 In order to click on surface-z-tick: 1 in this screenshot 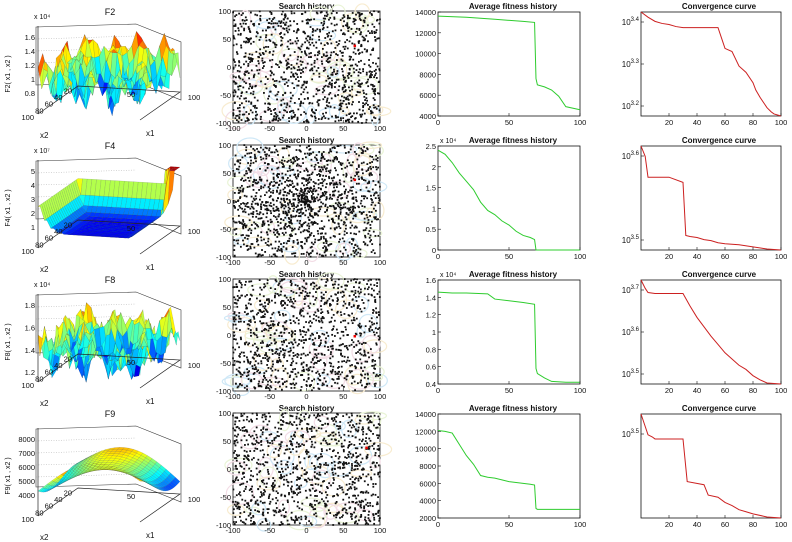, I will do `click(33, 79)`.